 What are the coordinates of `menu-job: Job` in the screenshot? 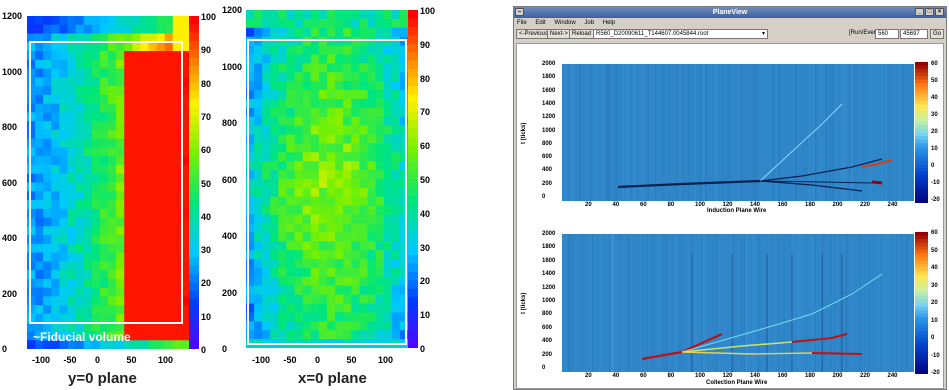 It's located at (589, 23).